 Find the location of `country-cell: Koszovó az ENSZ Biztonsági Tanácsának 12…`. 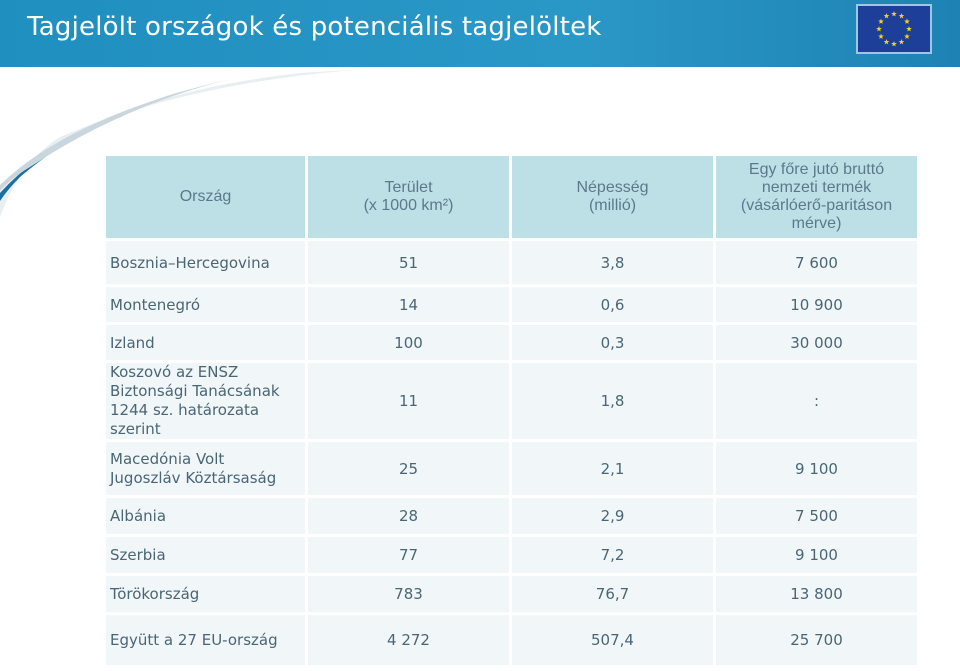

country-cell: Koszovó az ENSZ Biztonsági Tanácsának 12… is located at coordinates (205, 401).